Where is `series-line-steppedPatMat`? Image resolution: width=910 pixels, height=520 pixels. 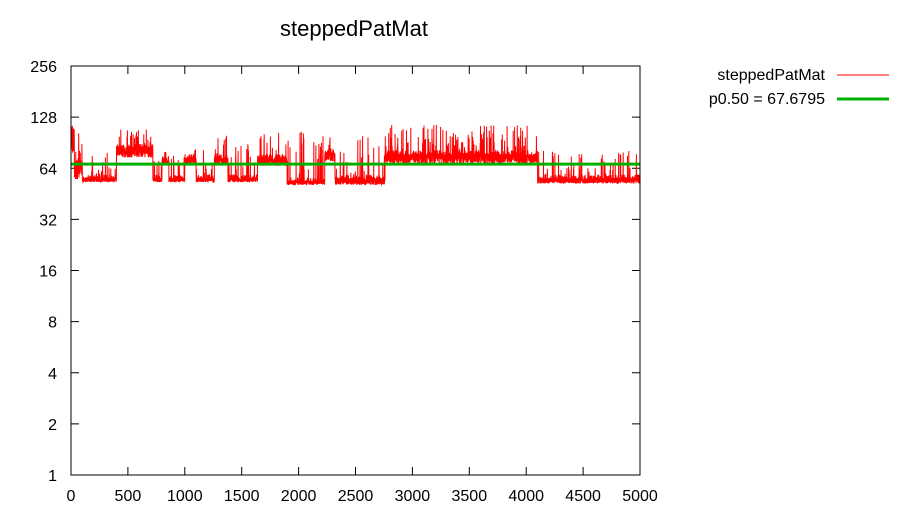
series-line-steppedPatMat is located at coordinates (355, 155).